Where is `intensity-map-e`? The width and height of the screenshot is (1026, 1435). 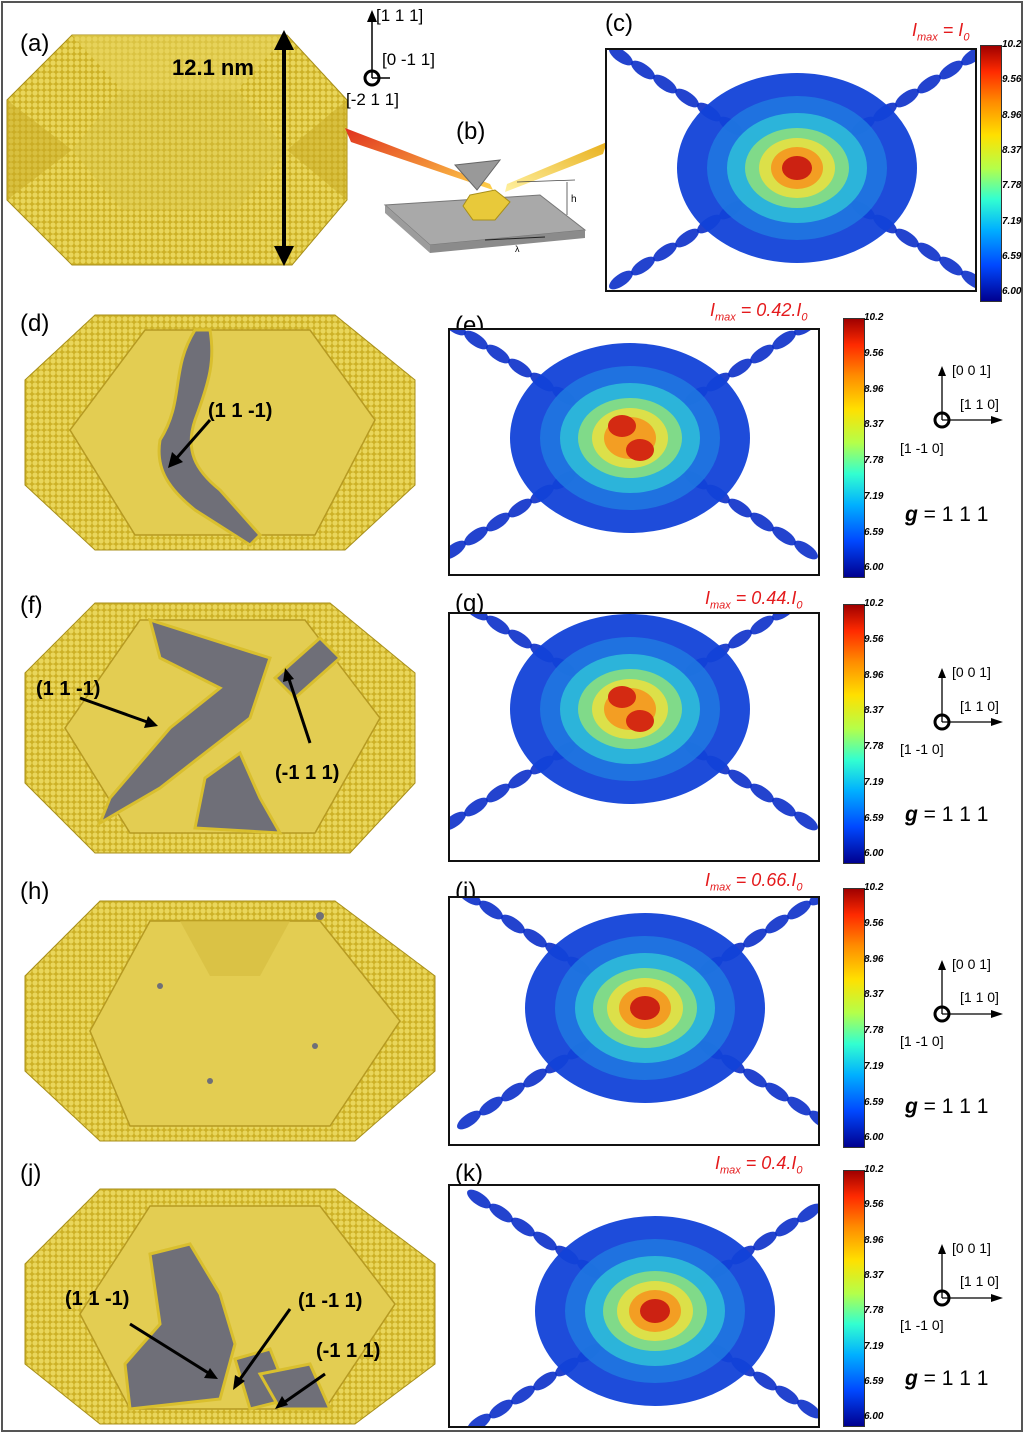
intensity-map-e is located at coordinates (634, 452).